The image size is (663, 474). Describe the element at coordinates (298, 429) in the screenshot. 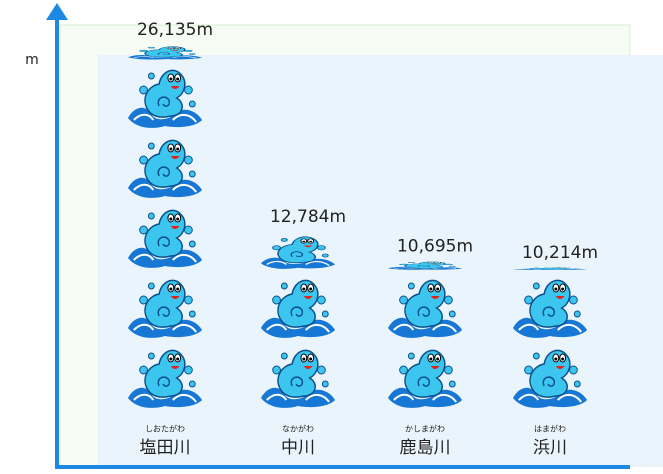

I see `category-reading: なかがわ` at that location.